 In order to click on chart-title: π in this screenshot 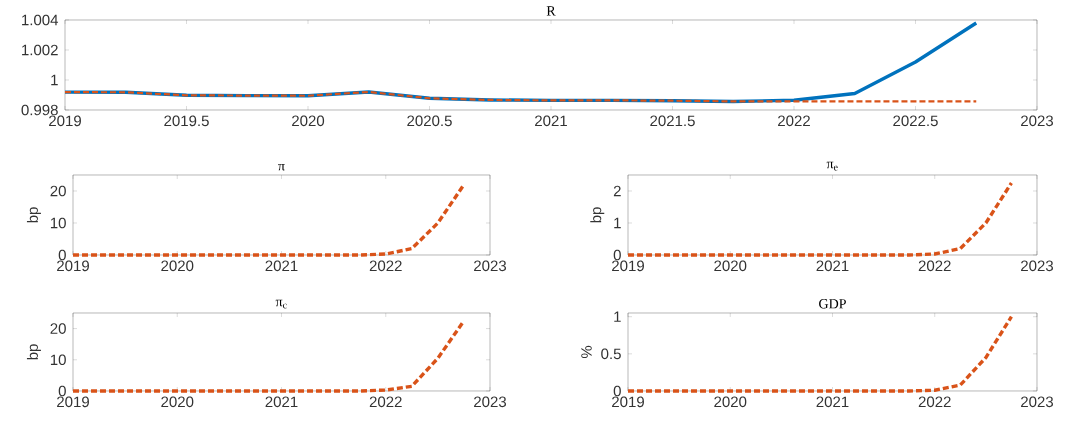, I will do `click(281, 167)`.